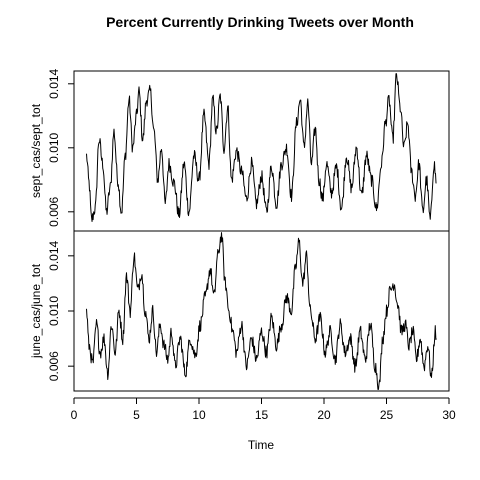 The image size is (480, 480). Describe the element at coordinates (74, 415) in the screenshot. I see `x-tick-label: 0` at that location.